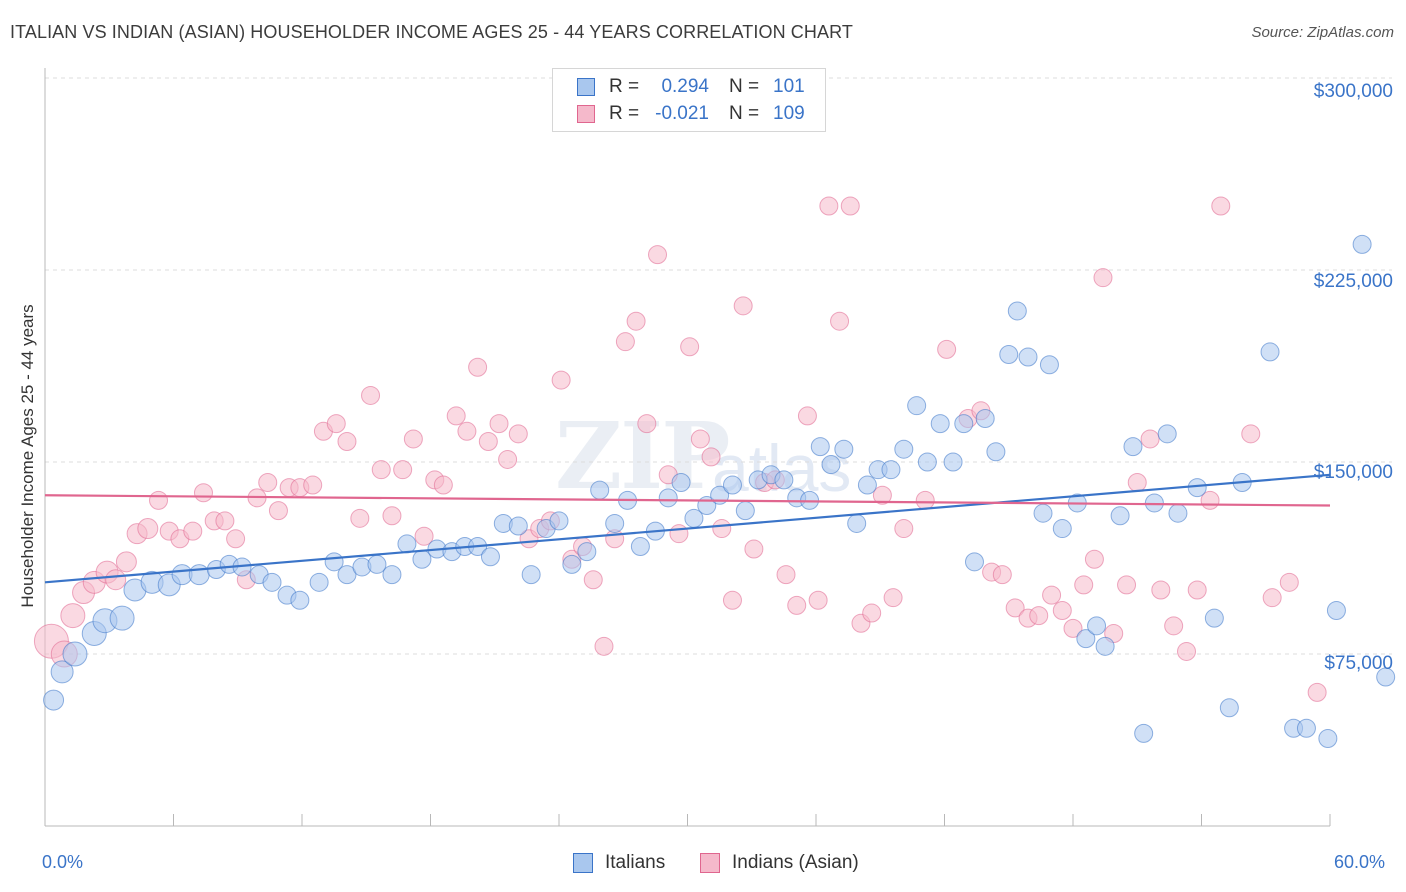 Image resolution: width=1406 pixels, height=892 pixels. Describe the element at coordinates (586, 87) in the screenshot. I see `legend-swatch-italians` at that location.